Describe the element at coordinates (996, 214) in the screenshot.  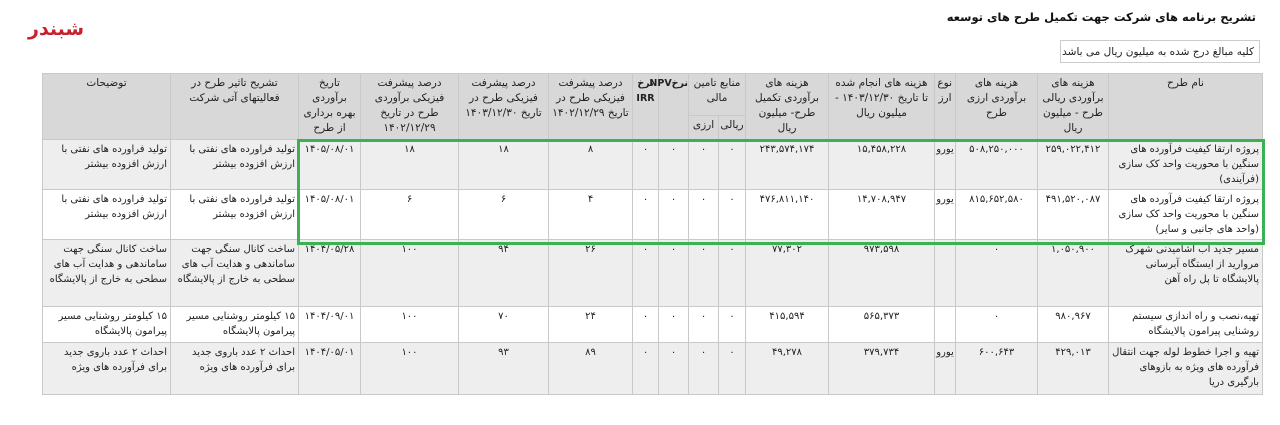
I see `cell-fx-cost: ۸۱۵,۶۵۲,۵۸۰` at that location.